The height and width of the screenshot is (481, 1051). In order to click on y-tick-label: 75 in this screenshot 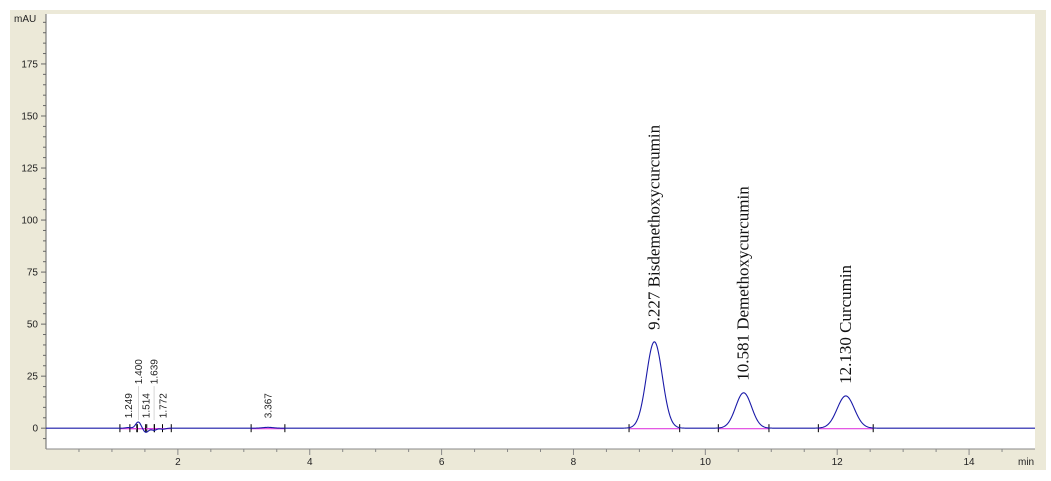, I will do `click(33, 273)`.